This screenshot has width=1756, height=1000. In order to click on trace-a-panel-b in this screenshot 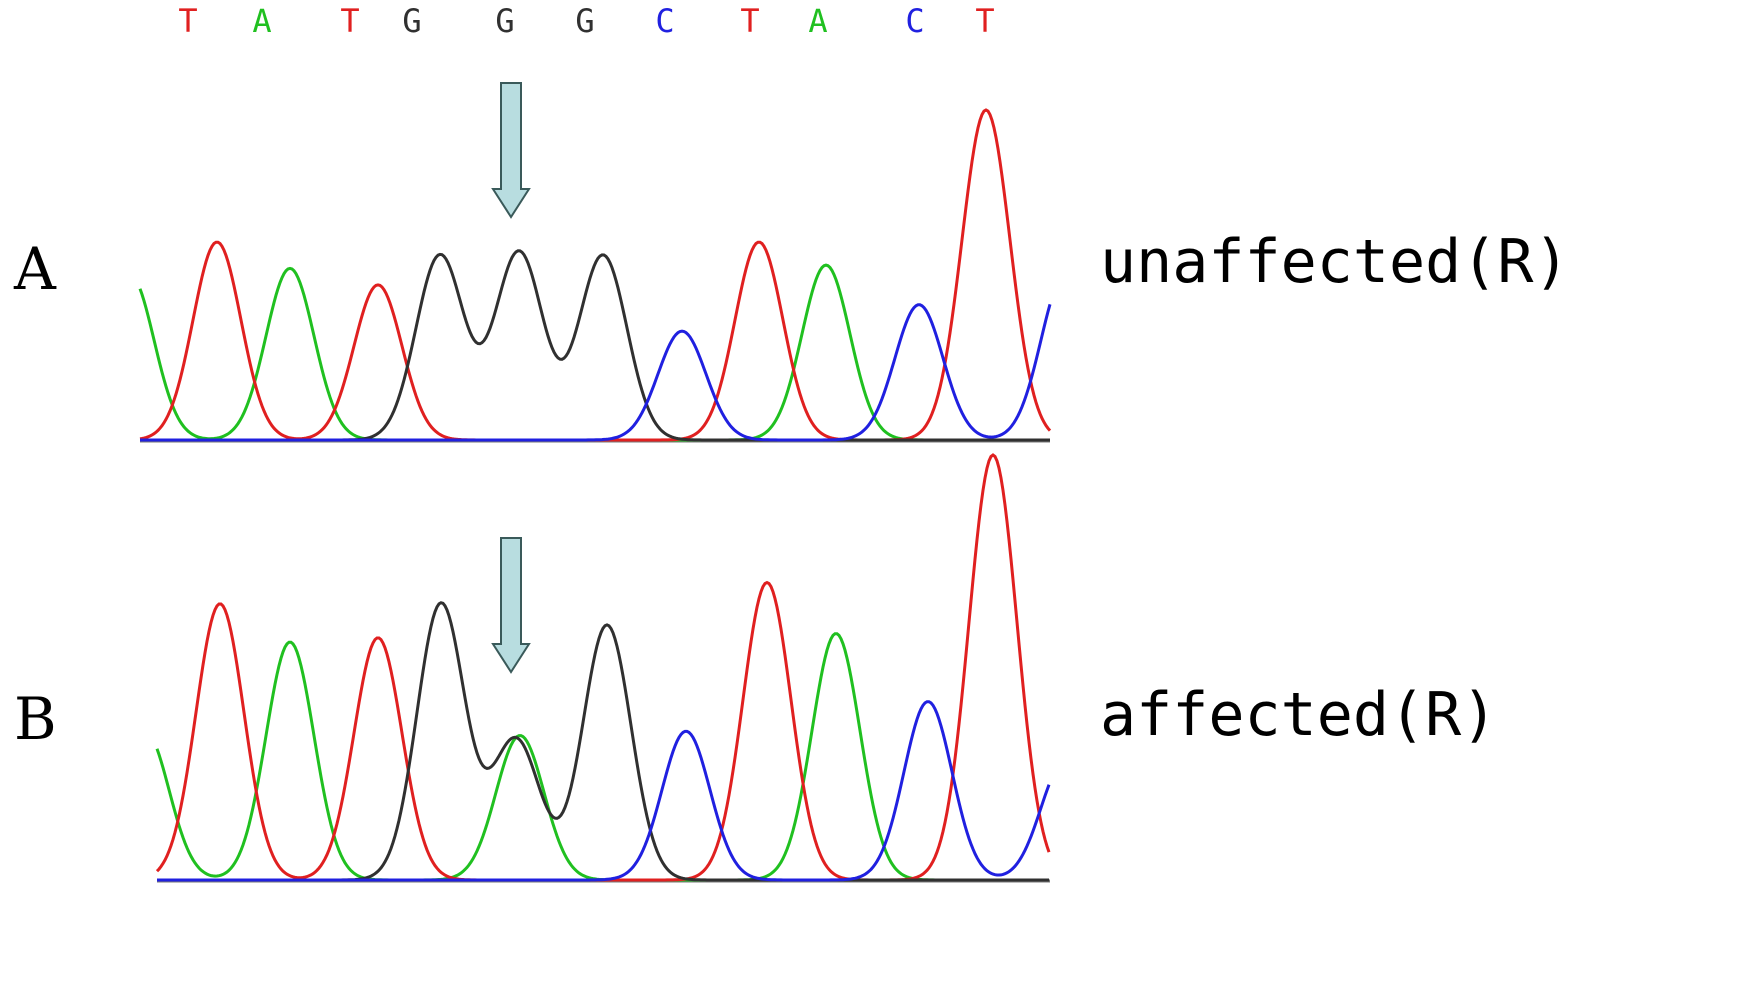, I will do `click(602, 757)`.